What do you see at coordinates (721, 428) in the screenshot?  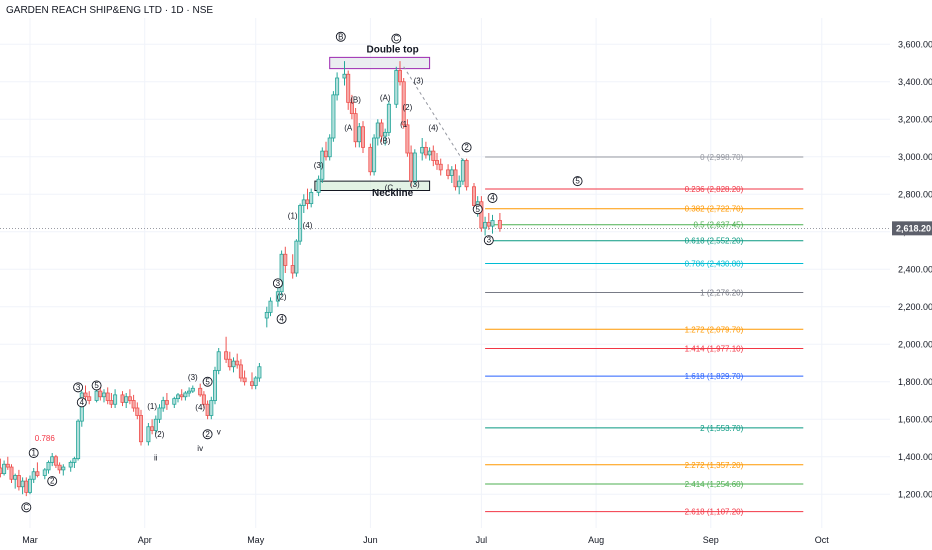 I see `fib-level-label: 2 (1,553.70)` at bounding box center [721, 428].